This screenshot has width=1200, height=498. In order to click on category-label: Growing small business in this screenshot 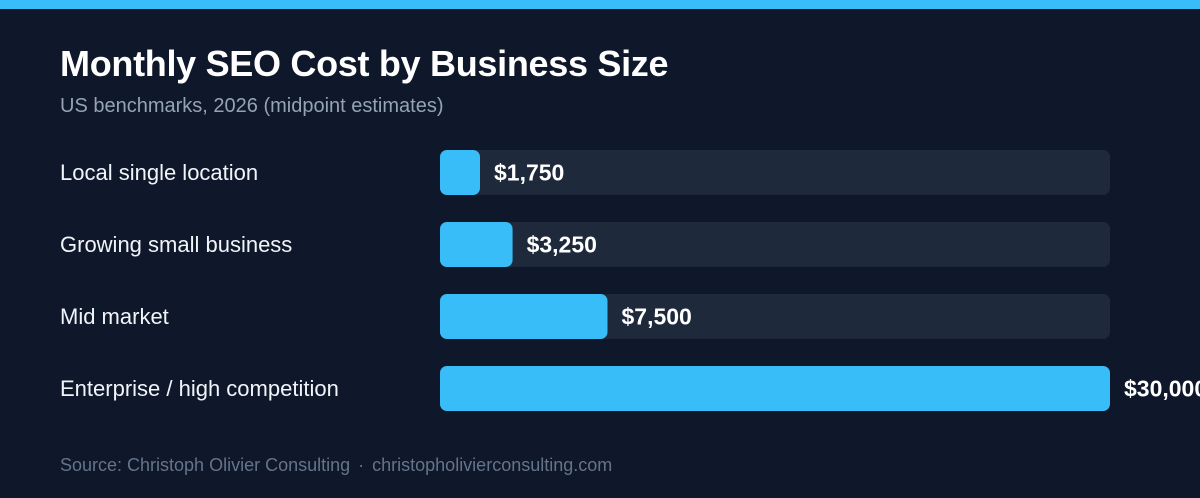, I will do `click(176, 244)`.